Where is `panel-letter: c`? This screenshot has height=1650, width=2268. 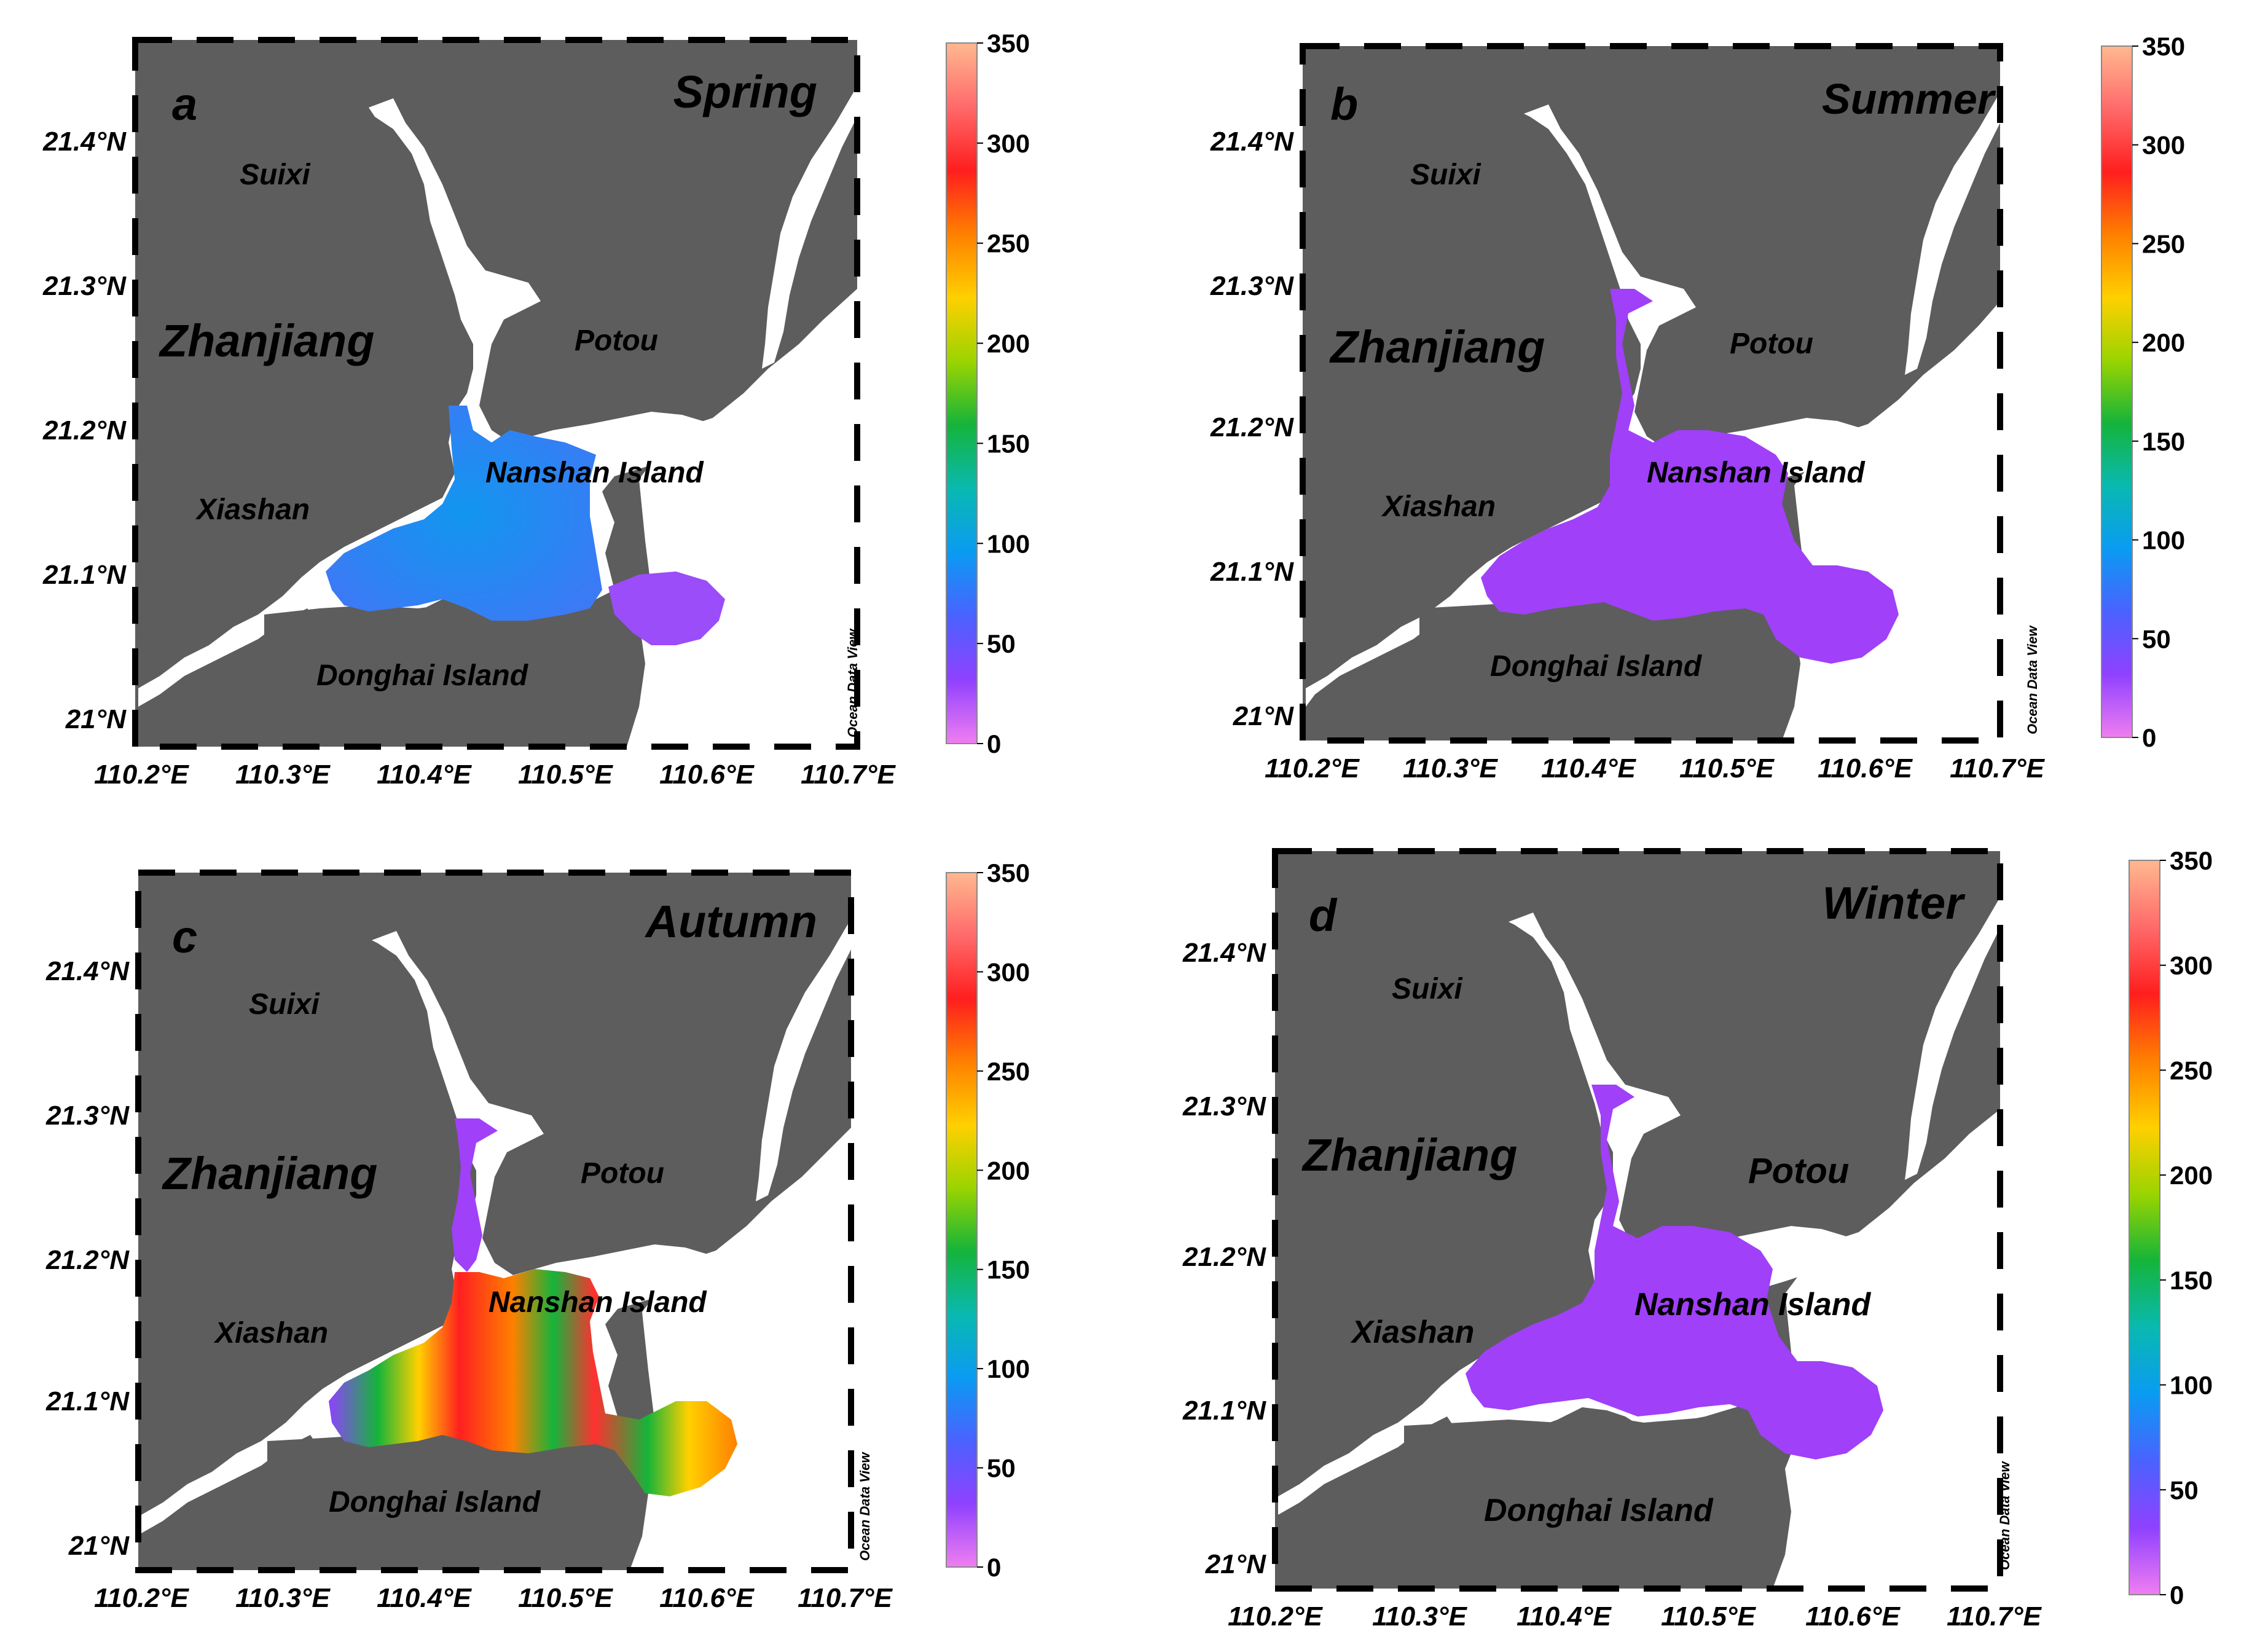
panel-letter: c is located at coordinates (184, 936).